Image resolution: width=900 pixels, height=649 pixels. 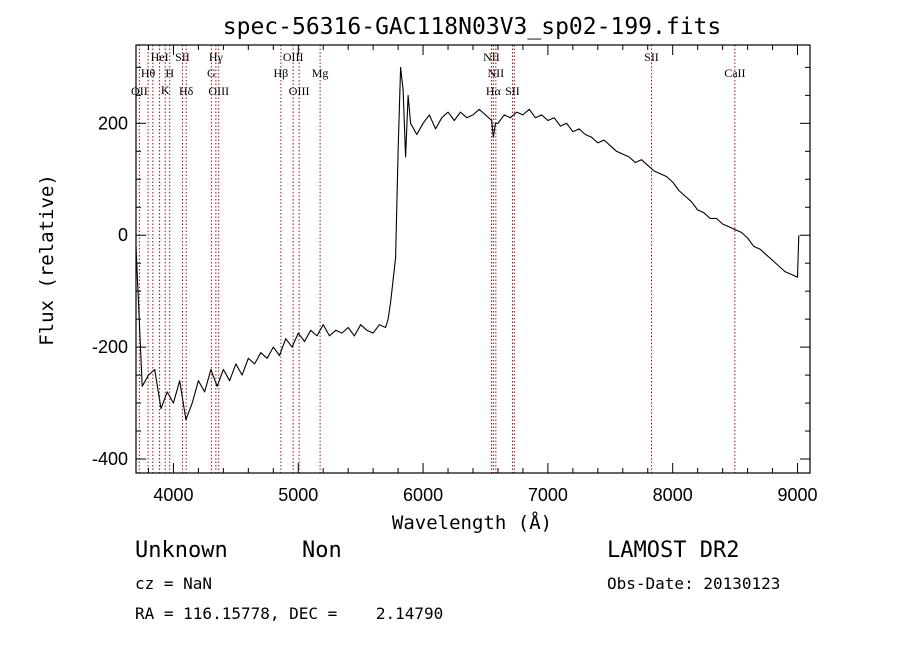 What do you see at coordinates (47, 260) in the screenshot?
I see `y-axis-label: Flux (relative)` at bounding box center [47, 260].